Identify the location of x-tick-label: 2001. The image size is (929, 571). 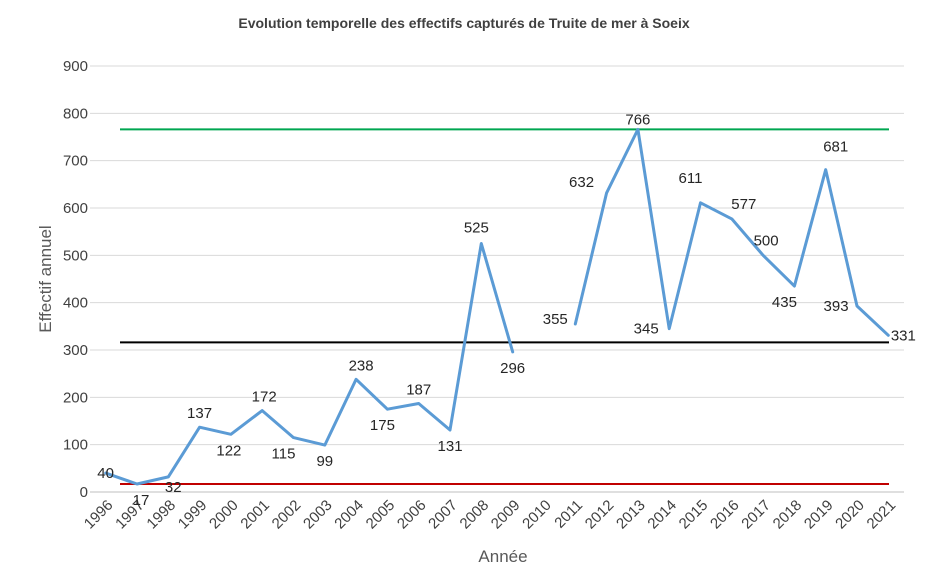
(255, 515).